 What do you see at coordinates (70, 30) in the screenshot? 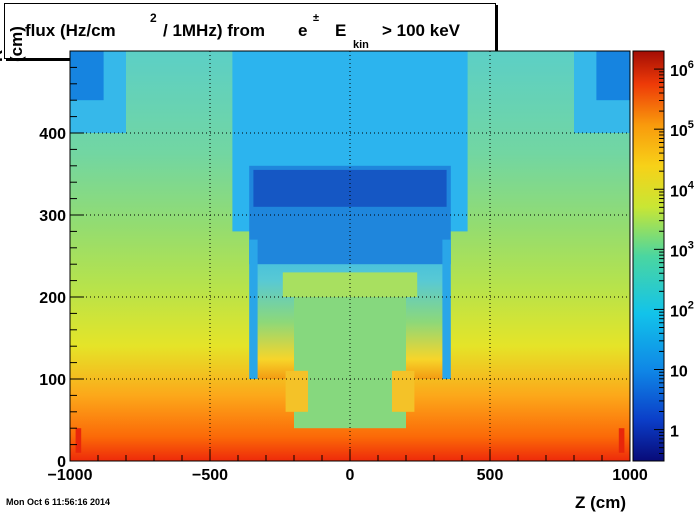
I see `title-lead: flux (Hz/cm` at bounding box center [70, 30].